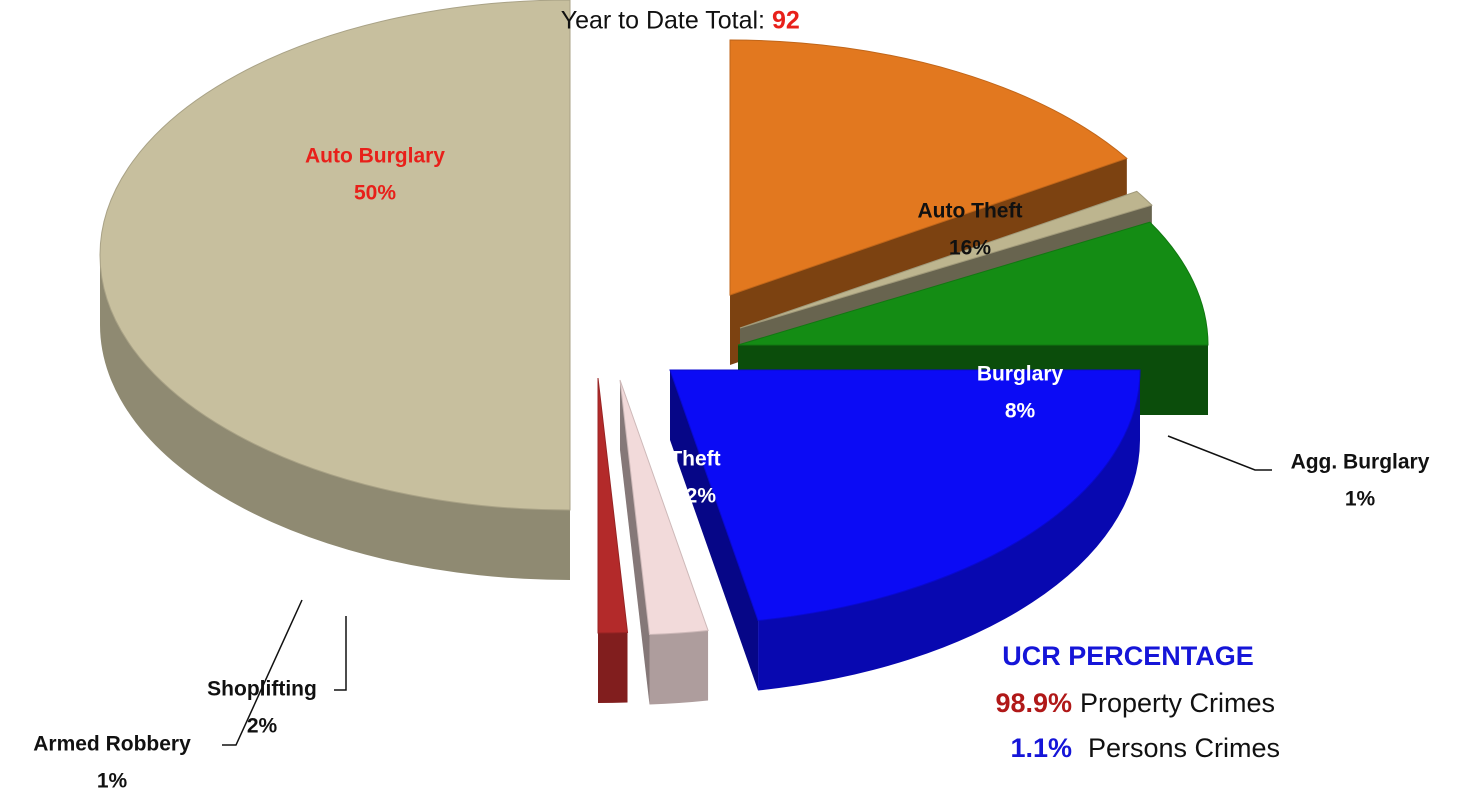 The image size is (1473, 798). Describe the element at coordinates (375, 193) in the screenshot. I see `slice-value-label: 50%` at that location.